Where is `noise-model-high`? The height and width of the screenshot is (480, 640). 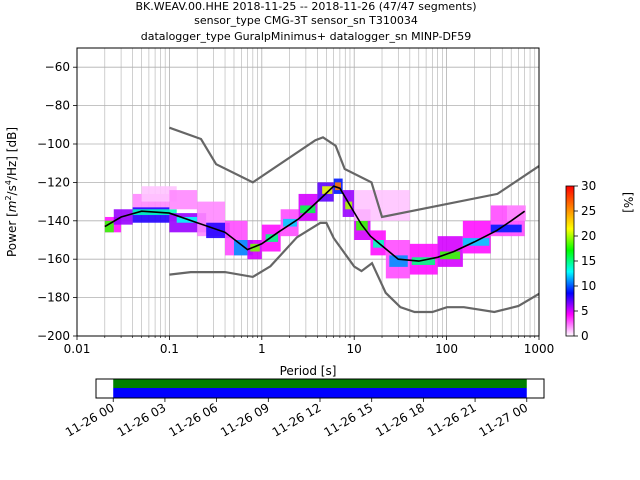 noise-model-high is located at coordinates (354, 172).